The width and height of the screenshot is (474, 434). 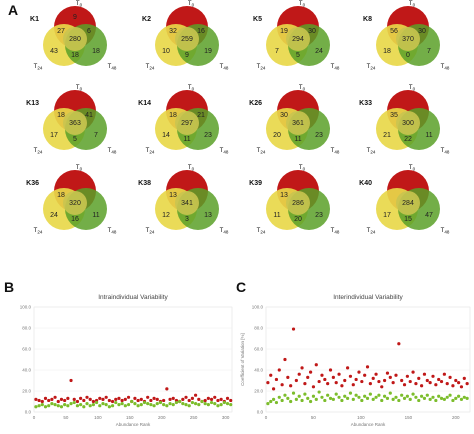 I want to click on venn-region-t24-only: 43, so click(x=54, y=51).